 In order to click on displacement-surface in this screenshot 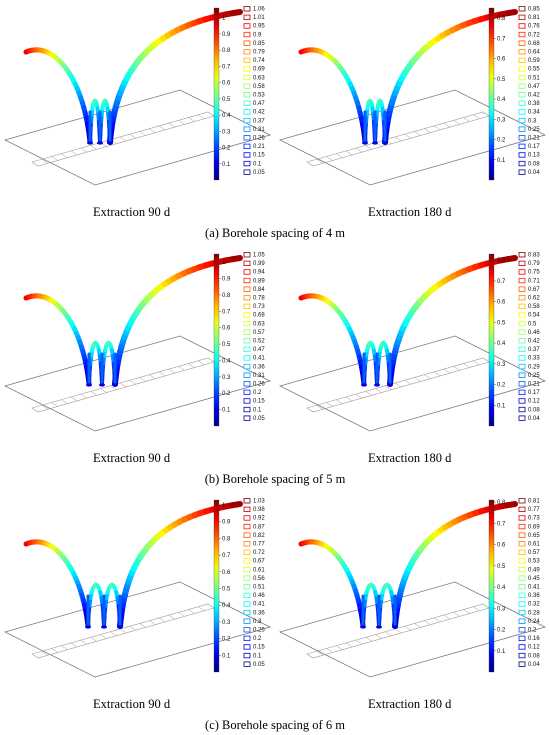, I will do `click(408, 321)`.